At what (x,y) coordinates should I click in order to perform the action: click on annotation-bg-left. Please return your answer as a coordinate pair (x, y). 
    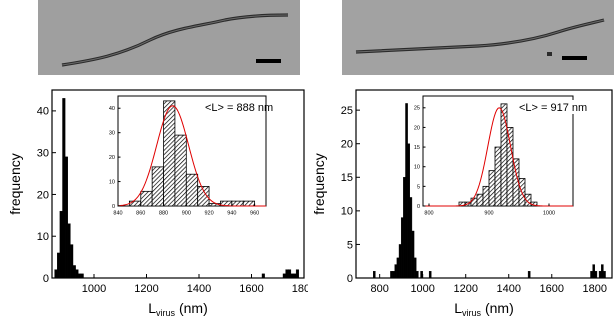
    Looking at the image, I should click on (233, 107).